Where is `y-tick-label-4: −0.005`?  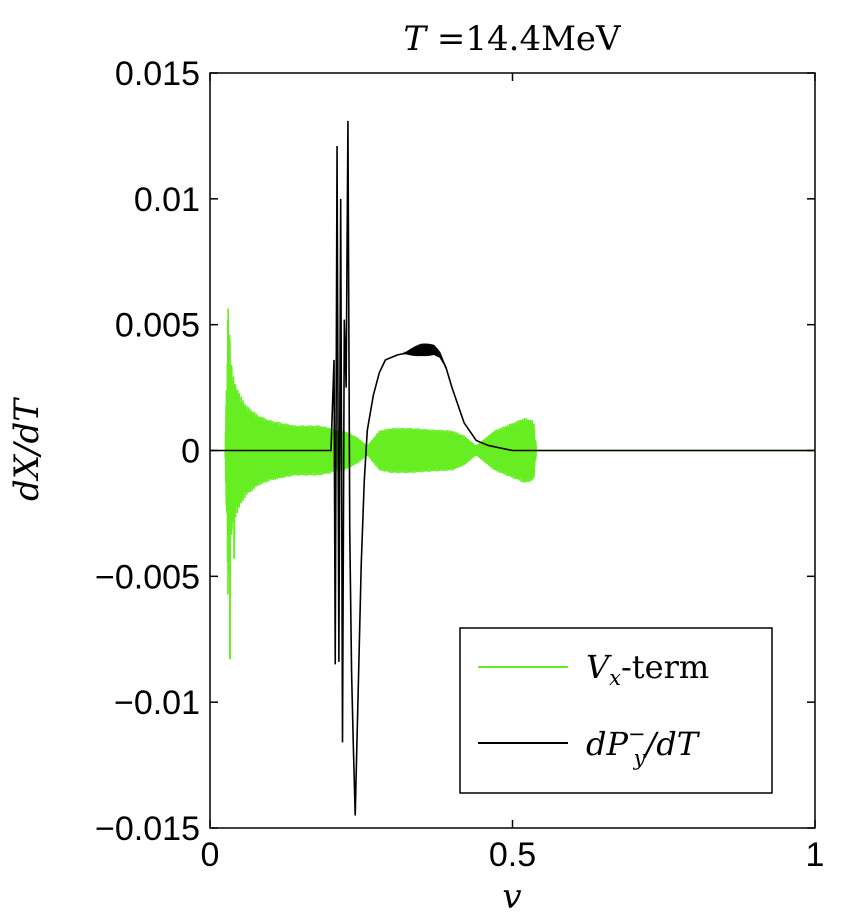
y-tick-label-4: −0.005 is located at coordinates (147, 577).